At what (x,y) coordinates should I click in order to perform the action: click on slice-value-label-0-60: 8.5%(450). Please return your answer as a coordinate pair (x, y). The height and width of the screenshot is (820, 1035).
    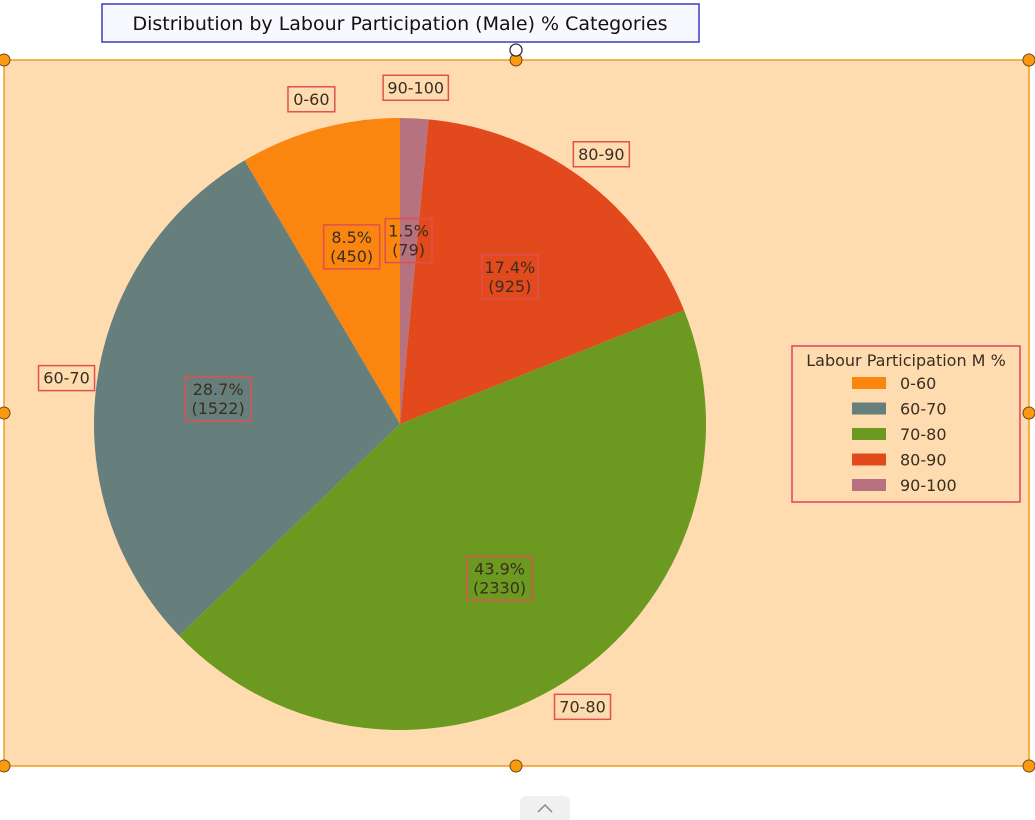
    Looking at the image, I should click on (351, 247).